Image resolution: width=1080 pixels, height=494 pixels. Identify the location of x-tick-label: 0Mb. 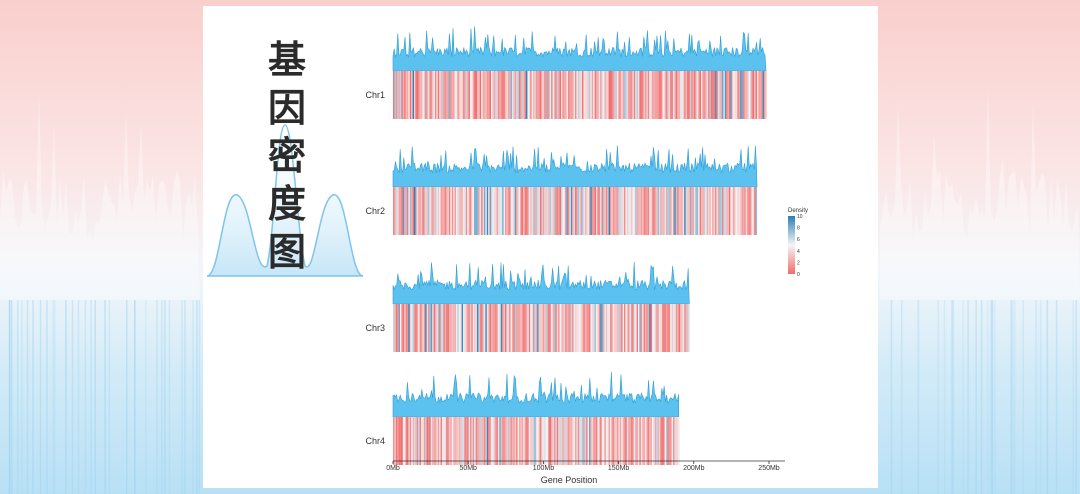
(393, 468).